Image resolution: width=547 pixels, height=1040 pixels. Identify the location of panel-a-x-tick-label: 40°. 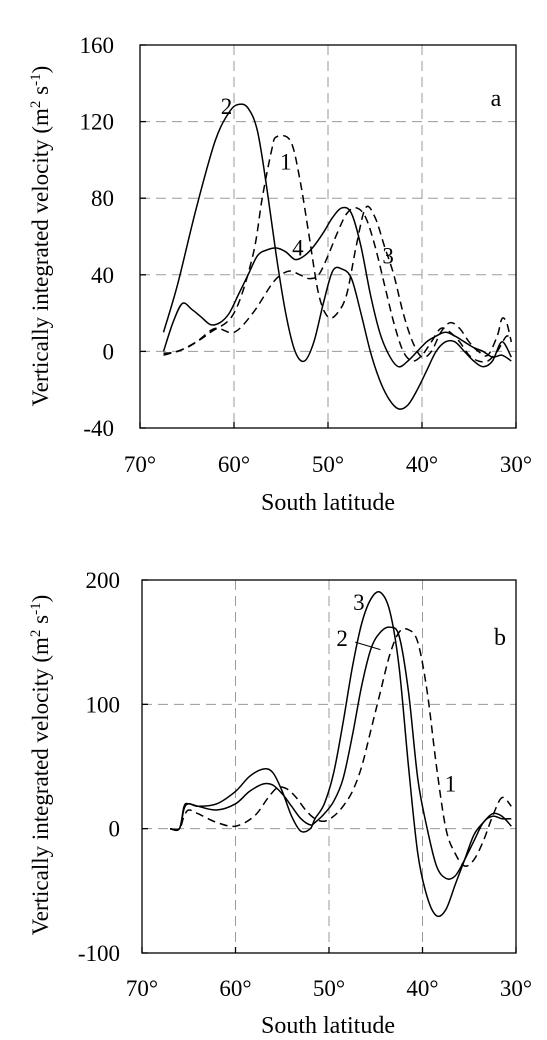
(422, 464).